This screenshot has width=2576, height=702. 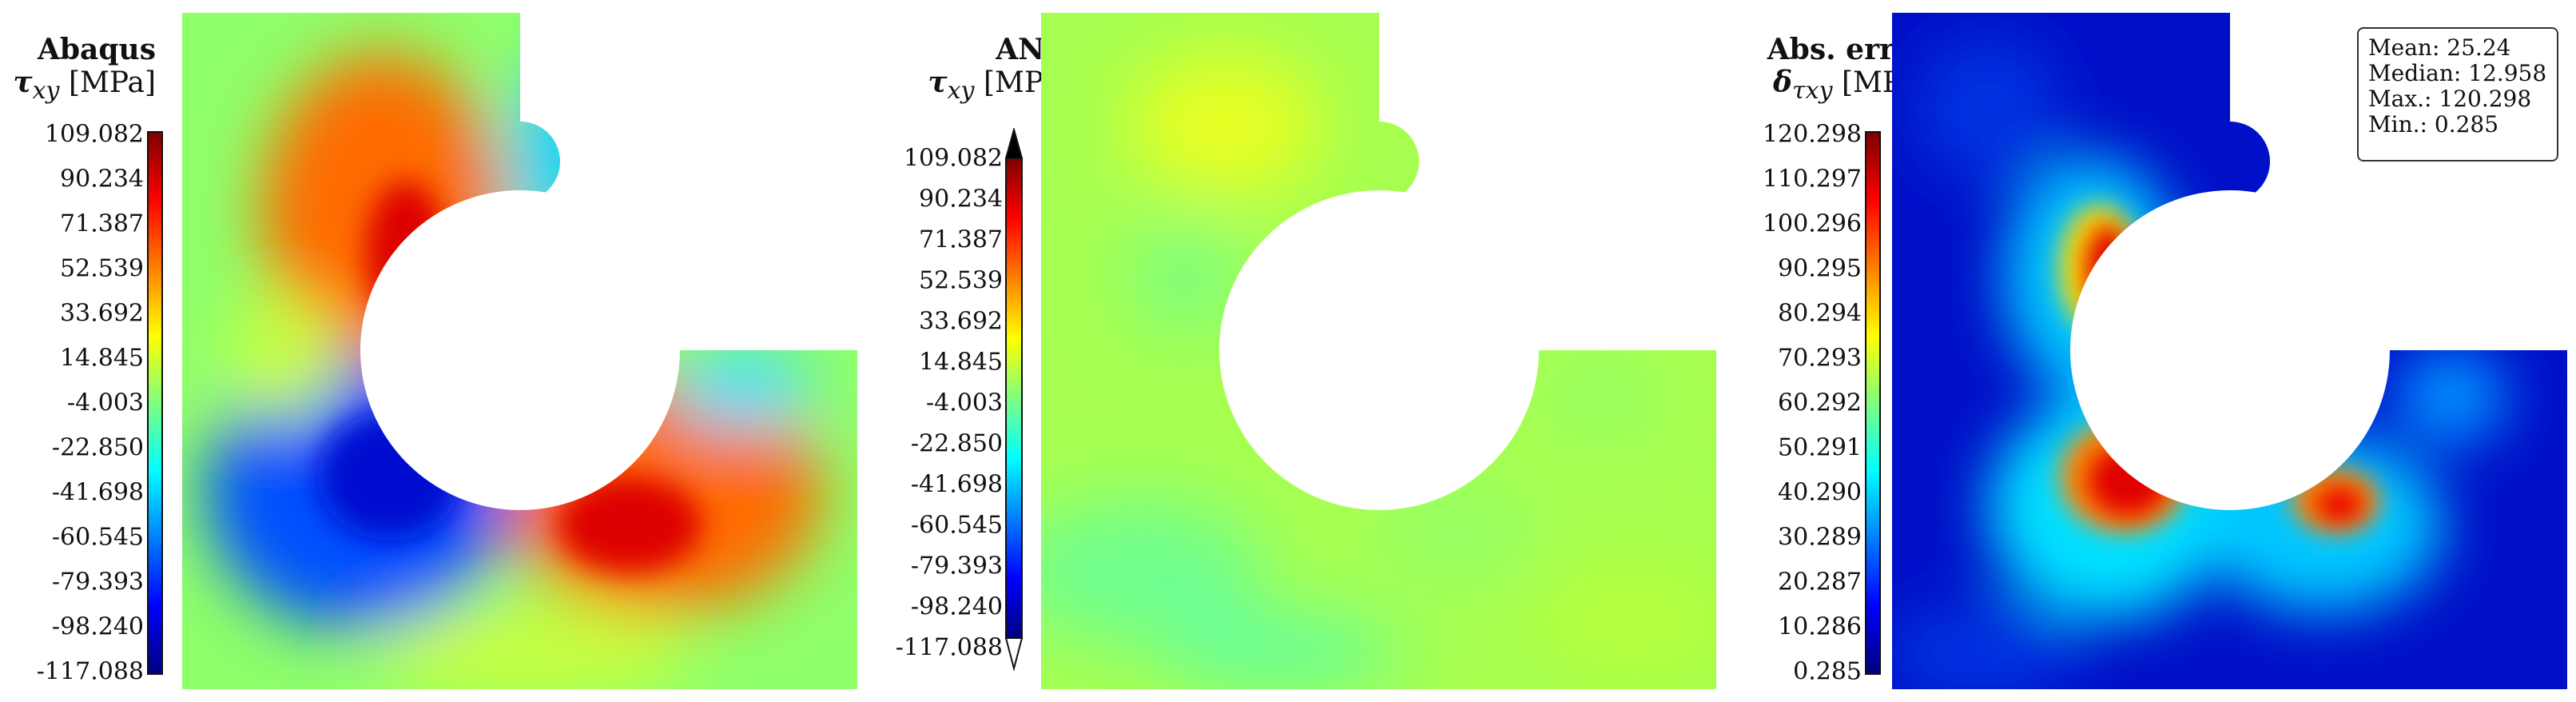 I want to click on tick-label: 110.297, so click(x=1812, y=179).